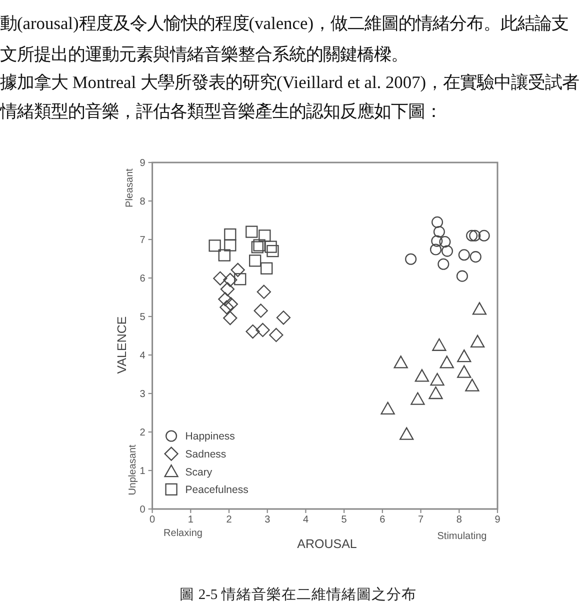 This screenshot has width=588, height=603. Describe the element at coordinates (497, 520) in the screenshot. I see `x-tick-label: 9` at that location.